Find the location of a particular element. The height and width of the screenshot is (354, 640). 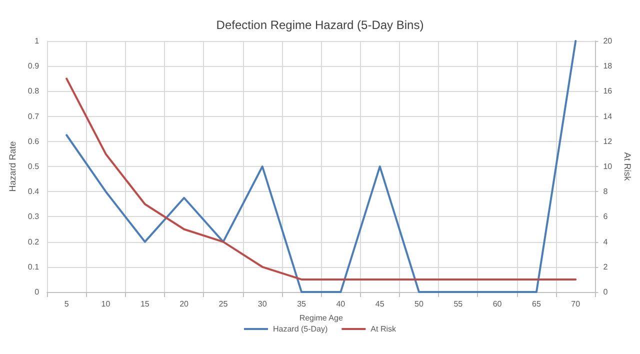

x-tick-label: 55 is located at coordinates (459, 304).